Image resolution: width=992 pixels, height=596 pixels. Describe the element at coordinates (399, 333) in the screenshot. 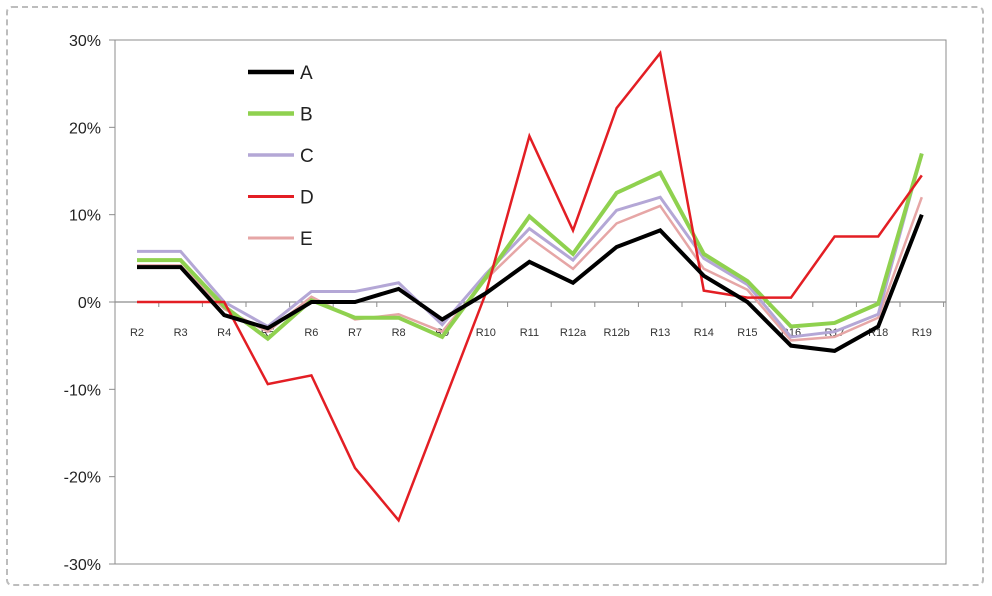

I see `x-tick-label: R8` at that location.